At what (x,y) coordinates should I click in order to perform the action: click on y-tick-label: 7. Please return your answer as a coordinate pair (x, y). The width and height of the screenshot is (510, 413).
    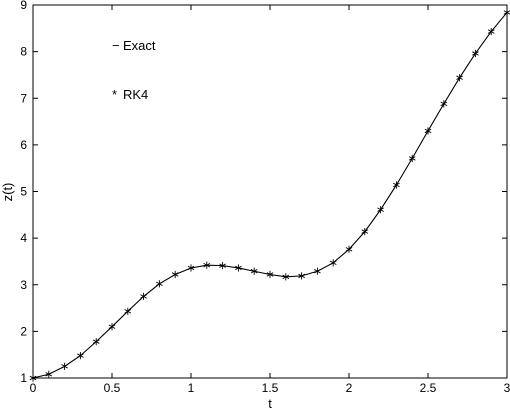
    Looking at the image, I should click on (23, 98).